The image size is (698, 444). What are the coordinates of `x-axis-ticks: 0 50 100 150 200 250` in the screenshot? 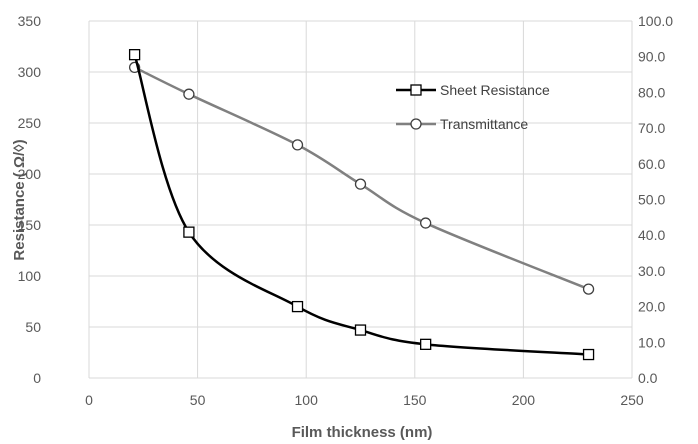 It's located at (364, 400).